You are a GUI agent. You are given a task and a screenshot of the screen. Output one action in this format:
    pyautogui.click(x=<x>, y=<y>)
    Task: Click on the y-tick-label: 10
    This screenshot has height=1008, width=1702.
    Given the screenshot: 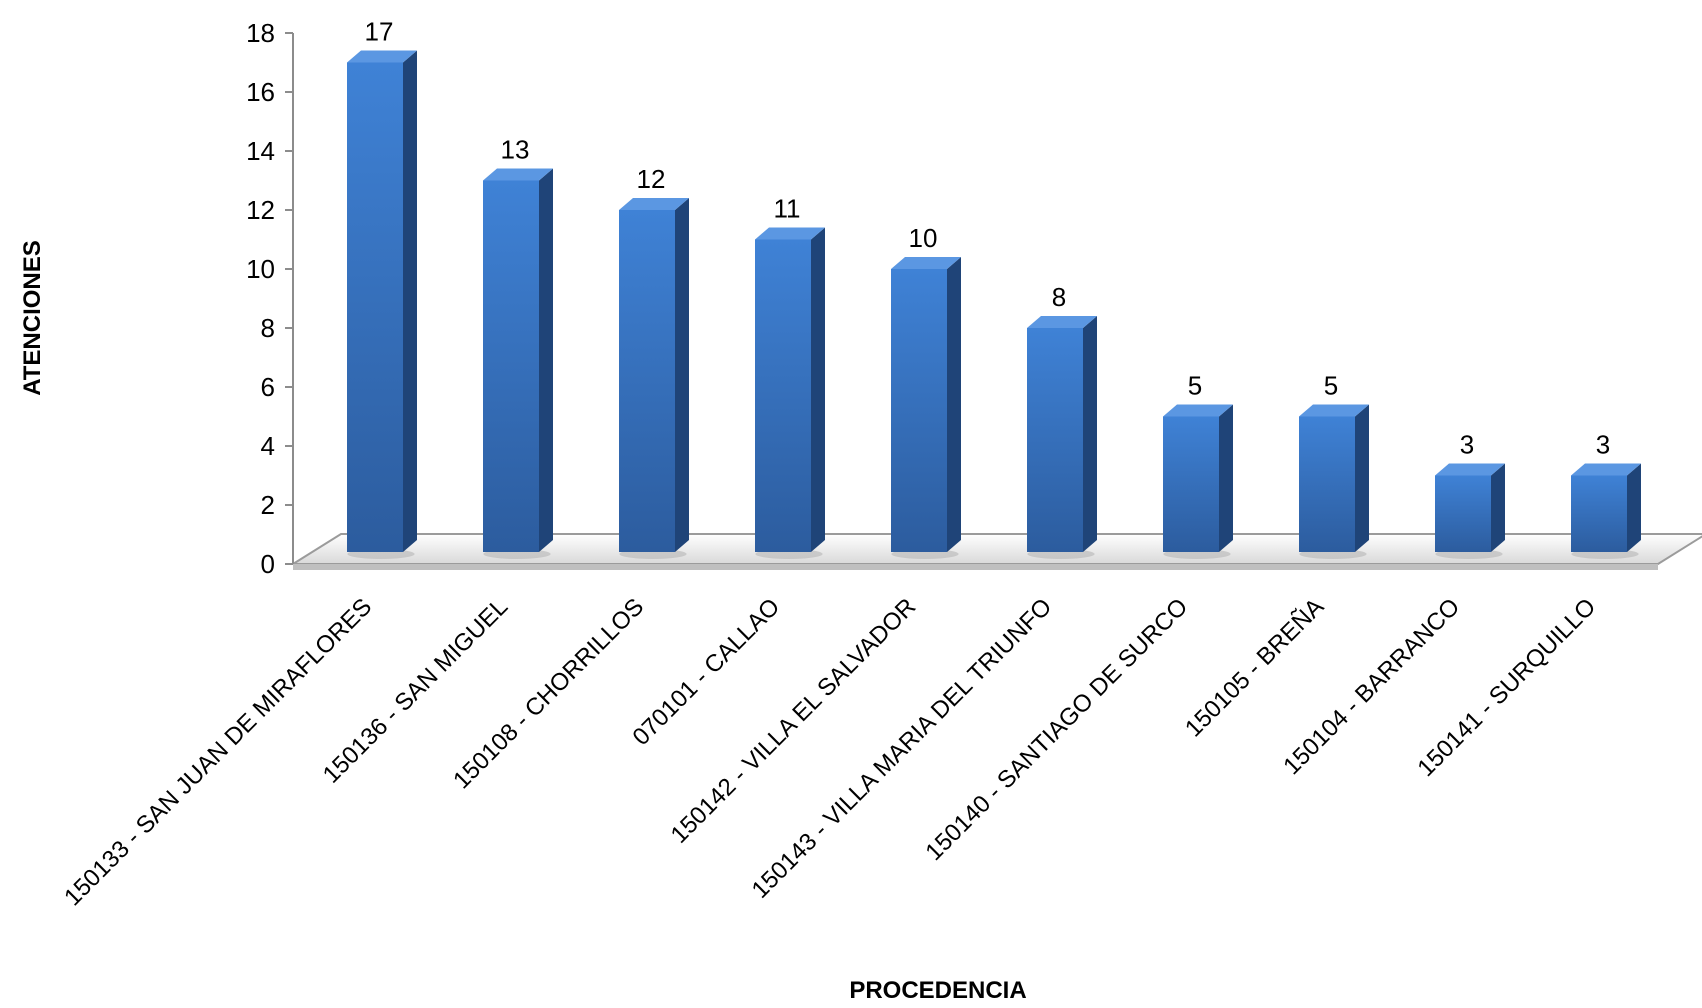 What is the action you would take?
    pyautogui.click(x=260, y=269)
    